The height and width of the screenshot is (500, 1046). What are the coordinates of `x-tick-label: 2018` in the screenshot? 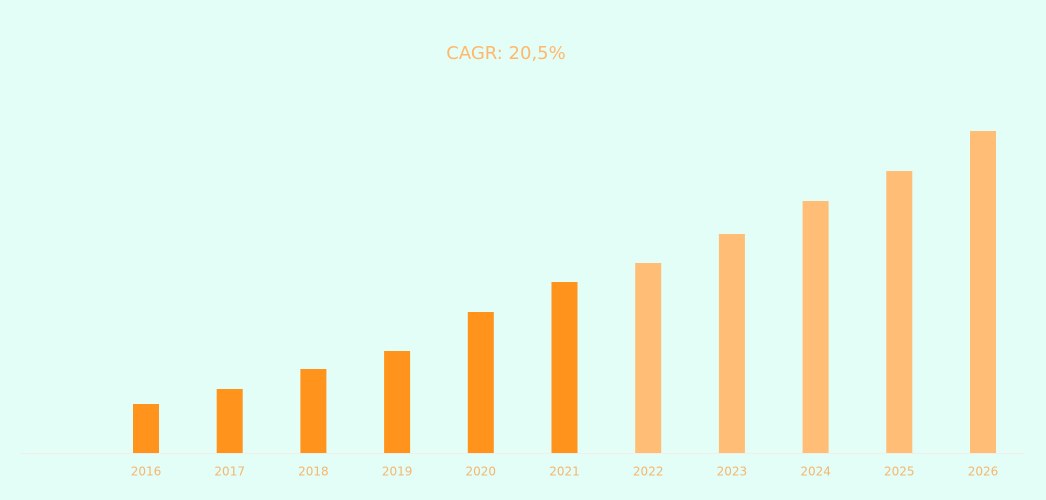 It's located at (313, 472).